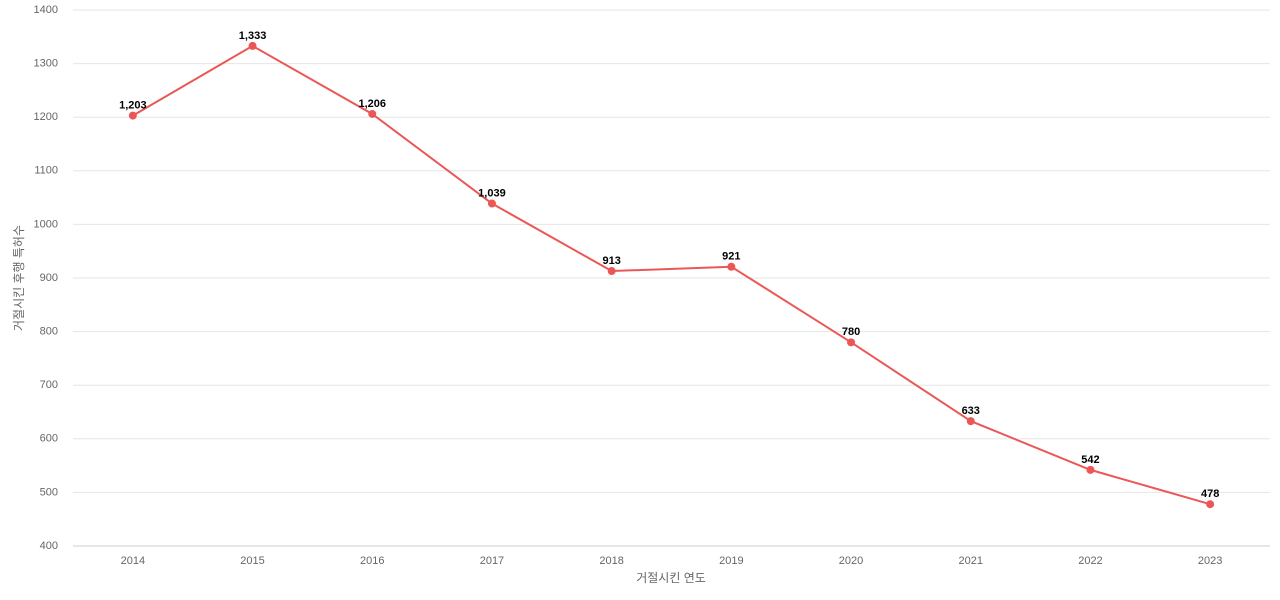 Image resolution: width=1280 pixels, height=600 pixels. I want to click on x-tick-label: 2021, so click(971, 561).